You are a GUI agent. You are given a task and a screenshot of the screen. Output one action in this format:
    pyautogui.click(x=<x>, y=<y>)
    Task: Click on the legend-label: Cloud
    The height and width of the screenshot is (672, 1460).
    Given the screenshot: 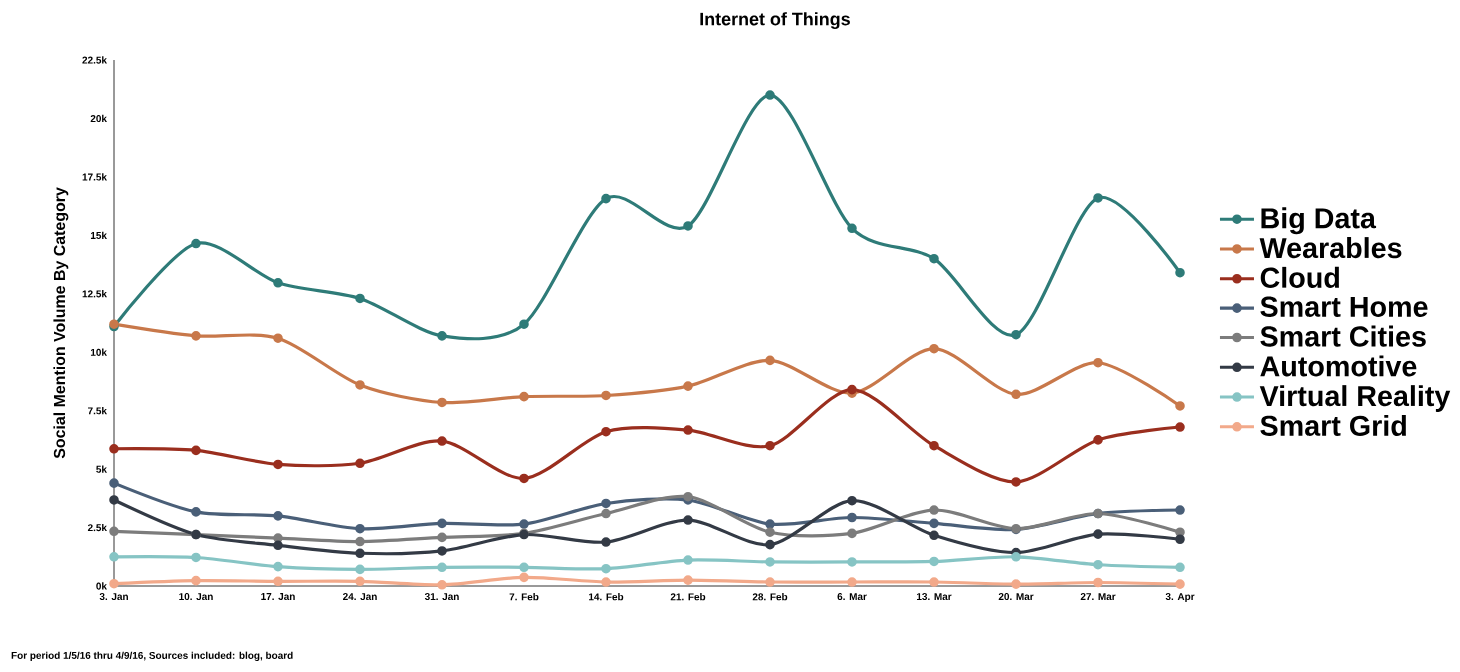 What is the action you would take?
    pyautogui.click(x=1299, y=277)
    